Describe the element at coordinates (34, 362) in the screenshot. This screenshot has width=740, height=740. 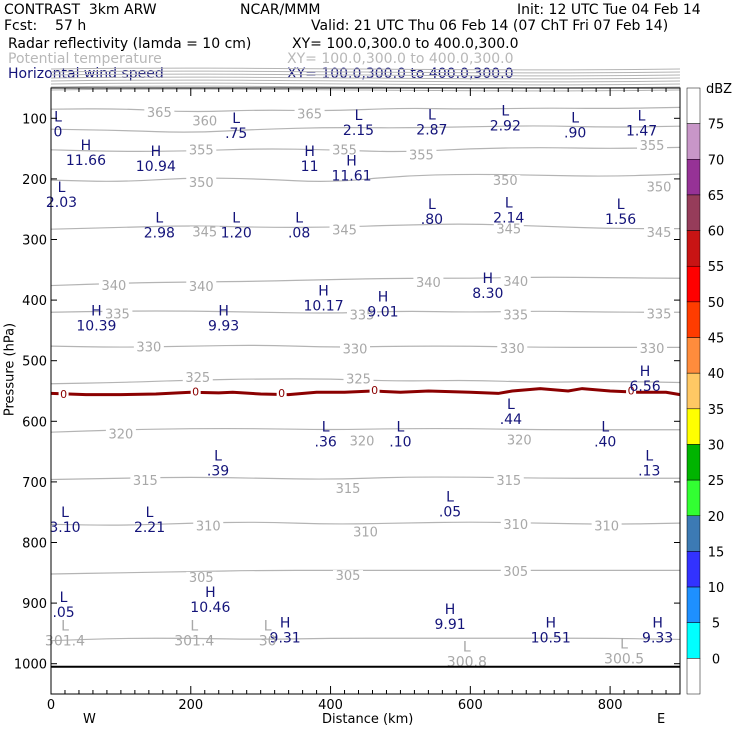
I see `y-tick-label: 500` at that location.